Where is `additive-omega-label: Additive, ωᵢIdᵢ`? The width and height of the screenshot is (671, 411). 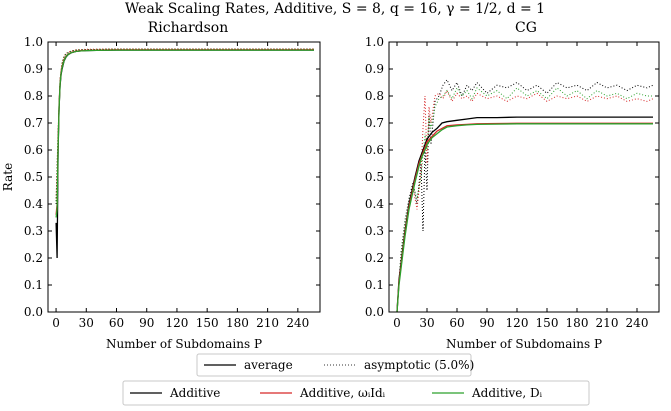
additive-omega-label: Additive, ωᵢIdᵢ is located at coordinates (342, 393).